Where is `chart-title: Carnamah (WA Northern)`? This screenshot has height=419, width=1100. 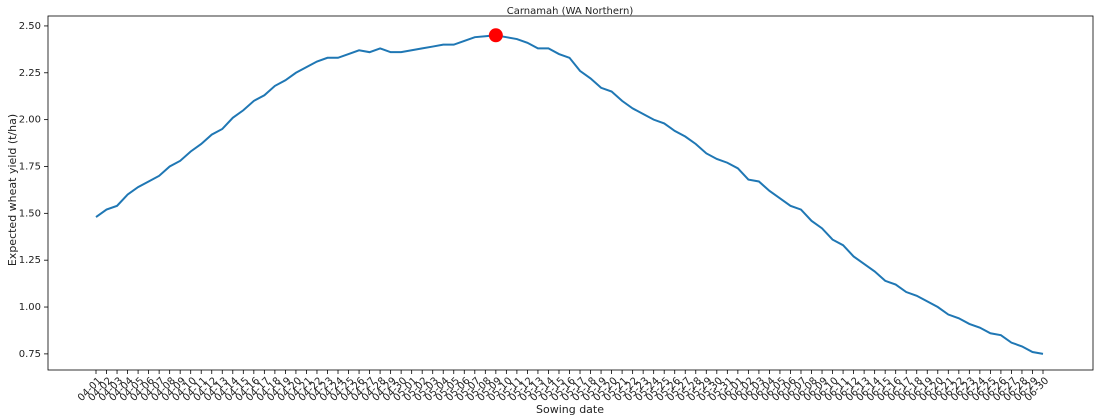 chart-title: Carnamah (WA Northern) is located at coordinates (570, 11).